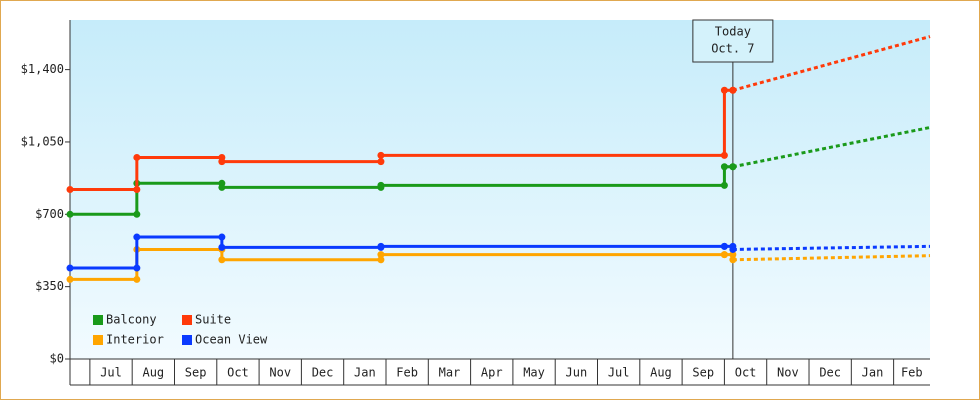 The width and height of the screenshot is (980, 400). What do you see at coordinates (42, 69) in the screenshot?
I see `y-tick-label: $1,400` at bounding box center [42, 69].